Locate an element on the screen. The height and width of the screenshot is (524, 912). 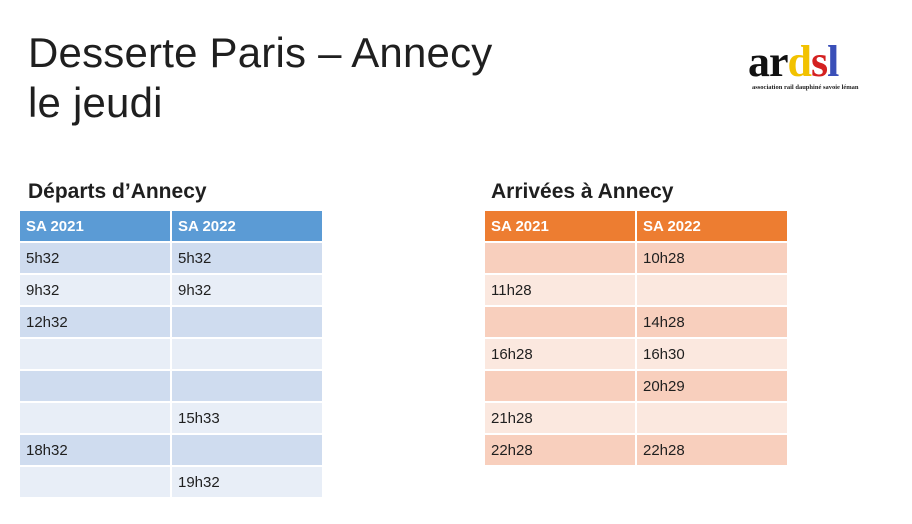
departures-header-row: SA 2021 SA 2022 is located at coordinates (172, 227).